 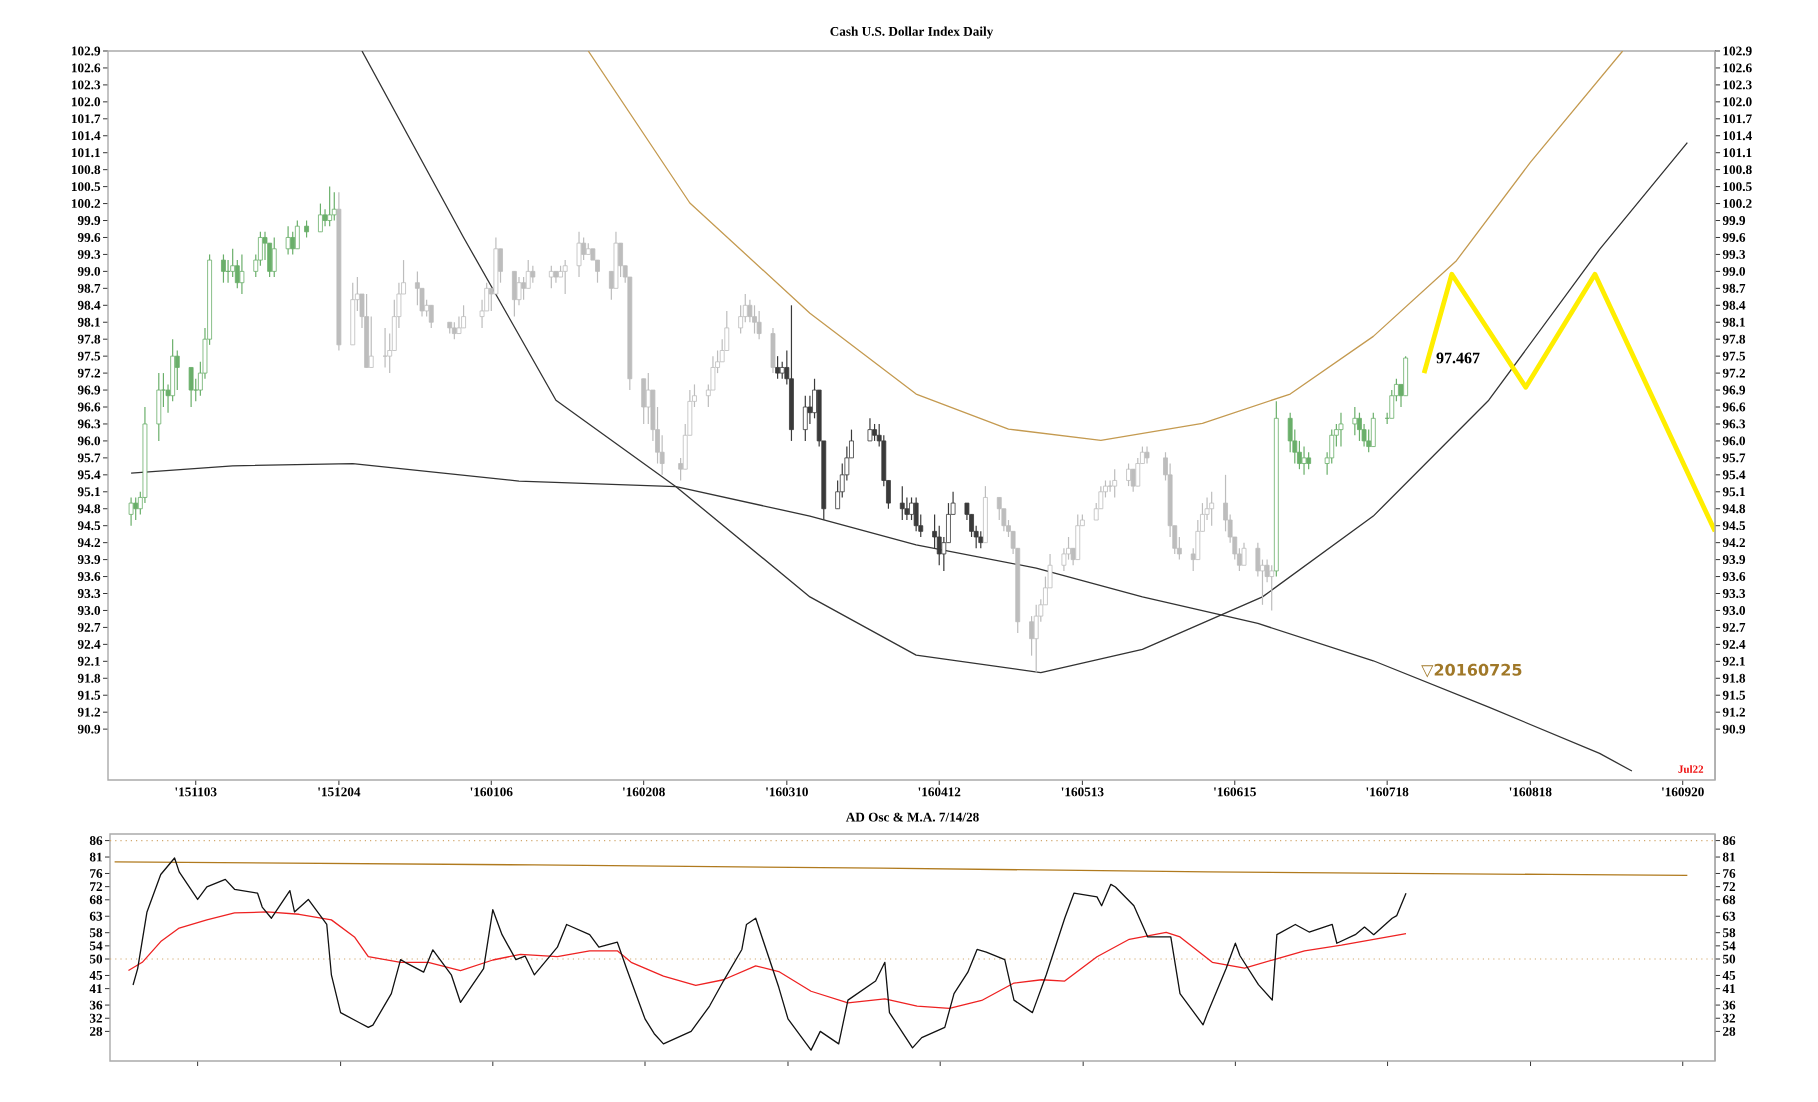 What do you see at coordinates (1471, 670) in the screenshot?
I see `annotation: ▽20160725` at bounding box center [1471, 670].